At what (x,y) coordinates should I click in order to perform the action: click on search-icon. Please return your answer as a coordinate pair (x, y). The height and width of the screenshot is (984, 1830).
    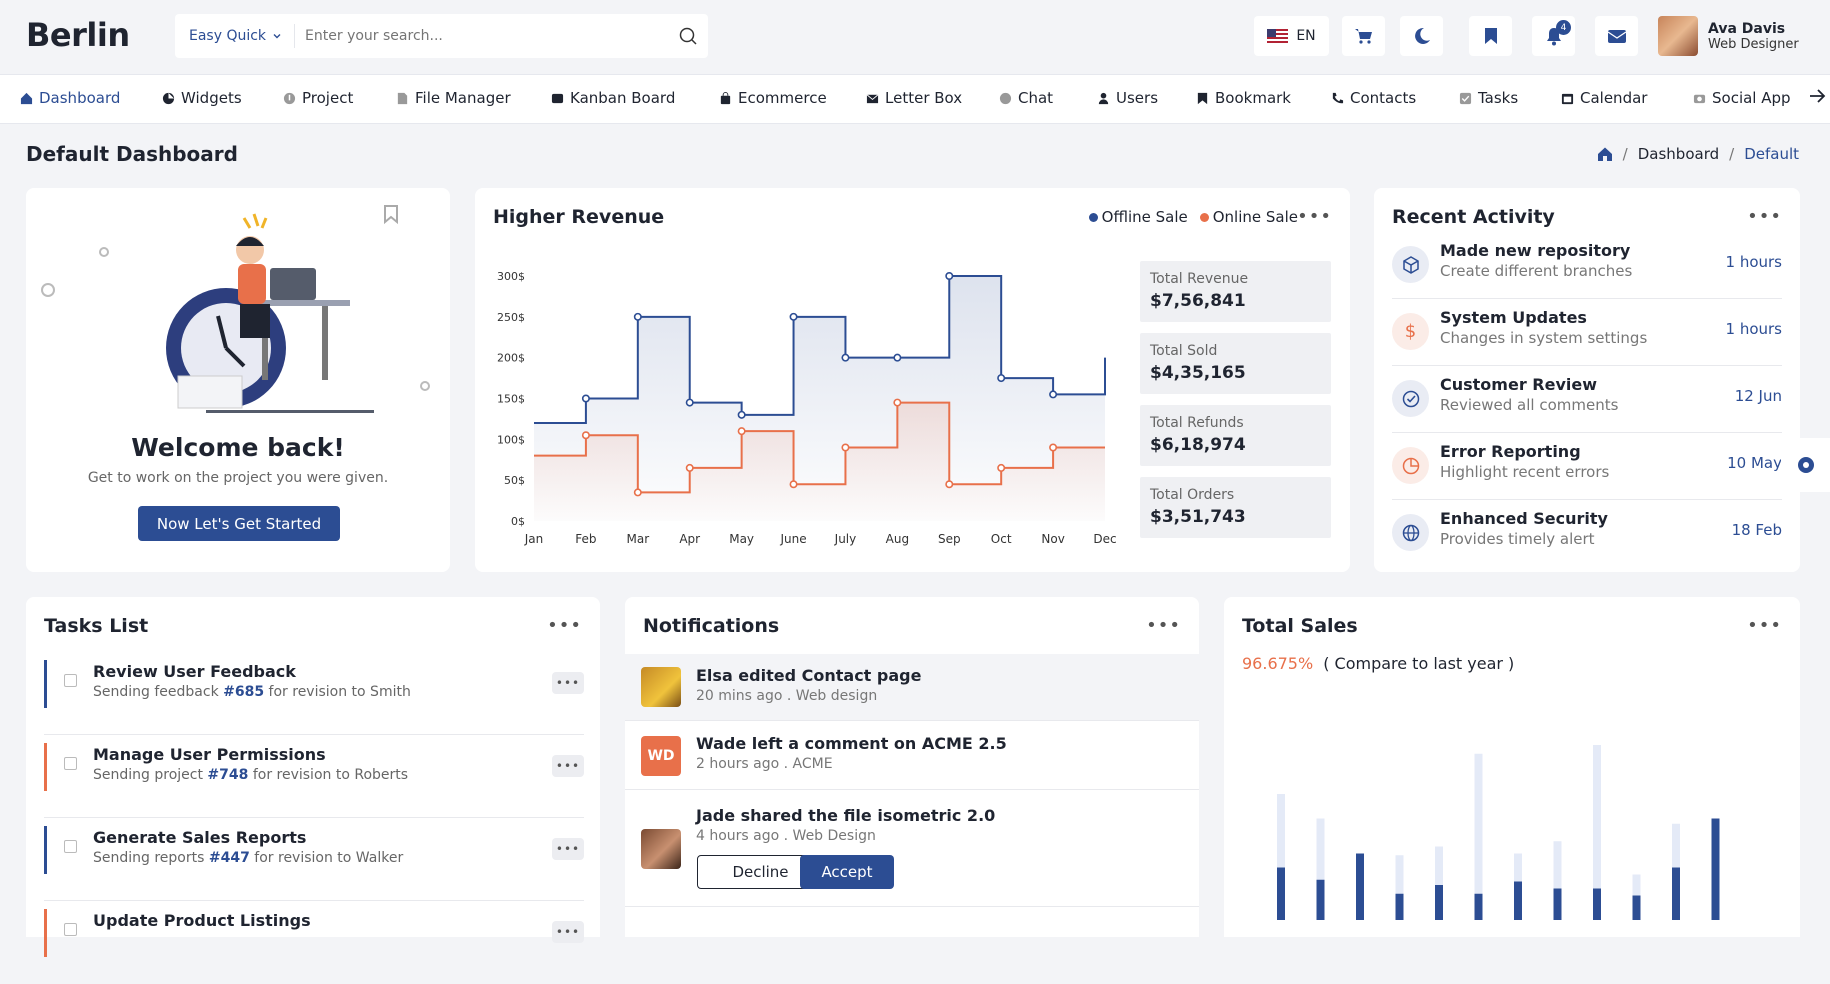
    Looking at the image, I should click on (688, 36).